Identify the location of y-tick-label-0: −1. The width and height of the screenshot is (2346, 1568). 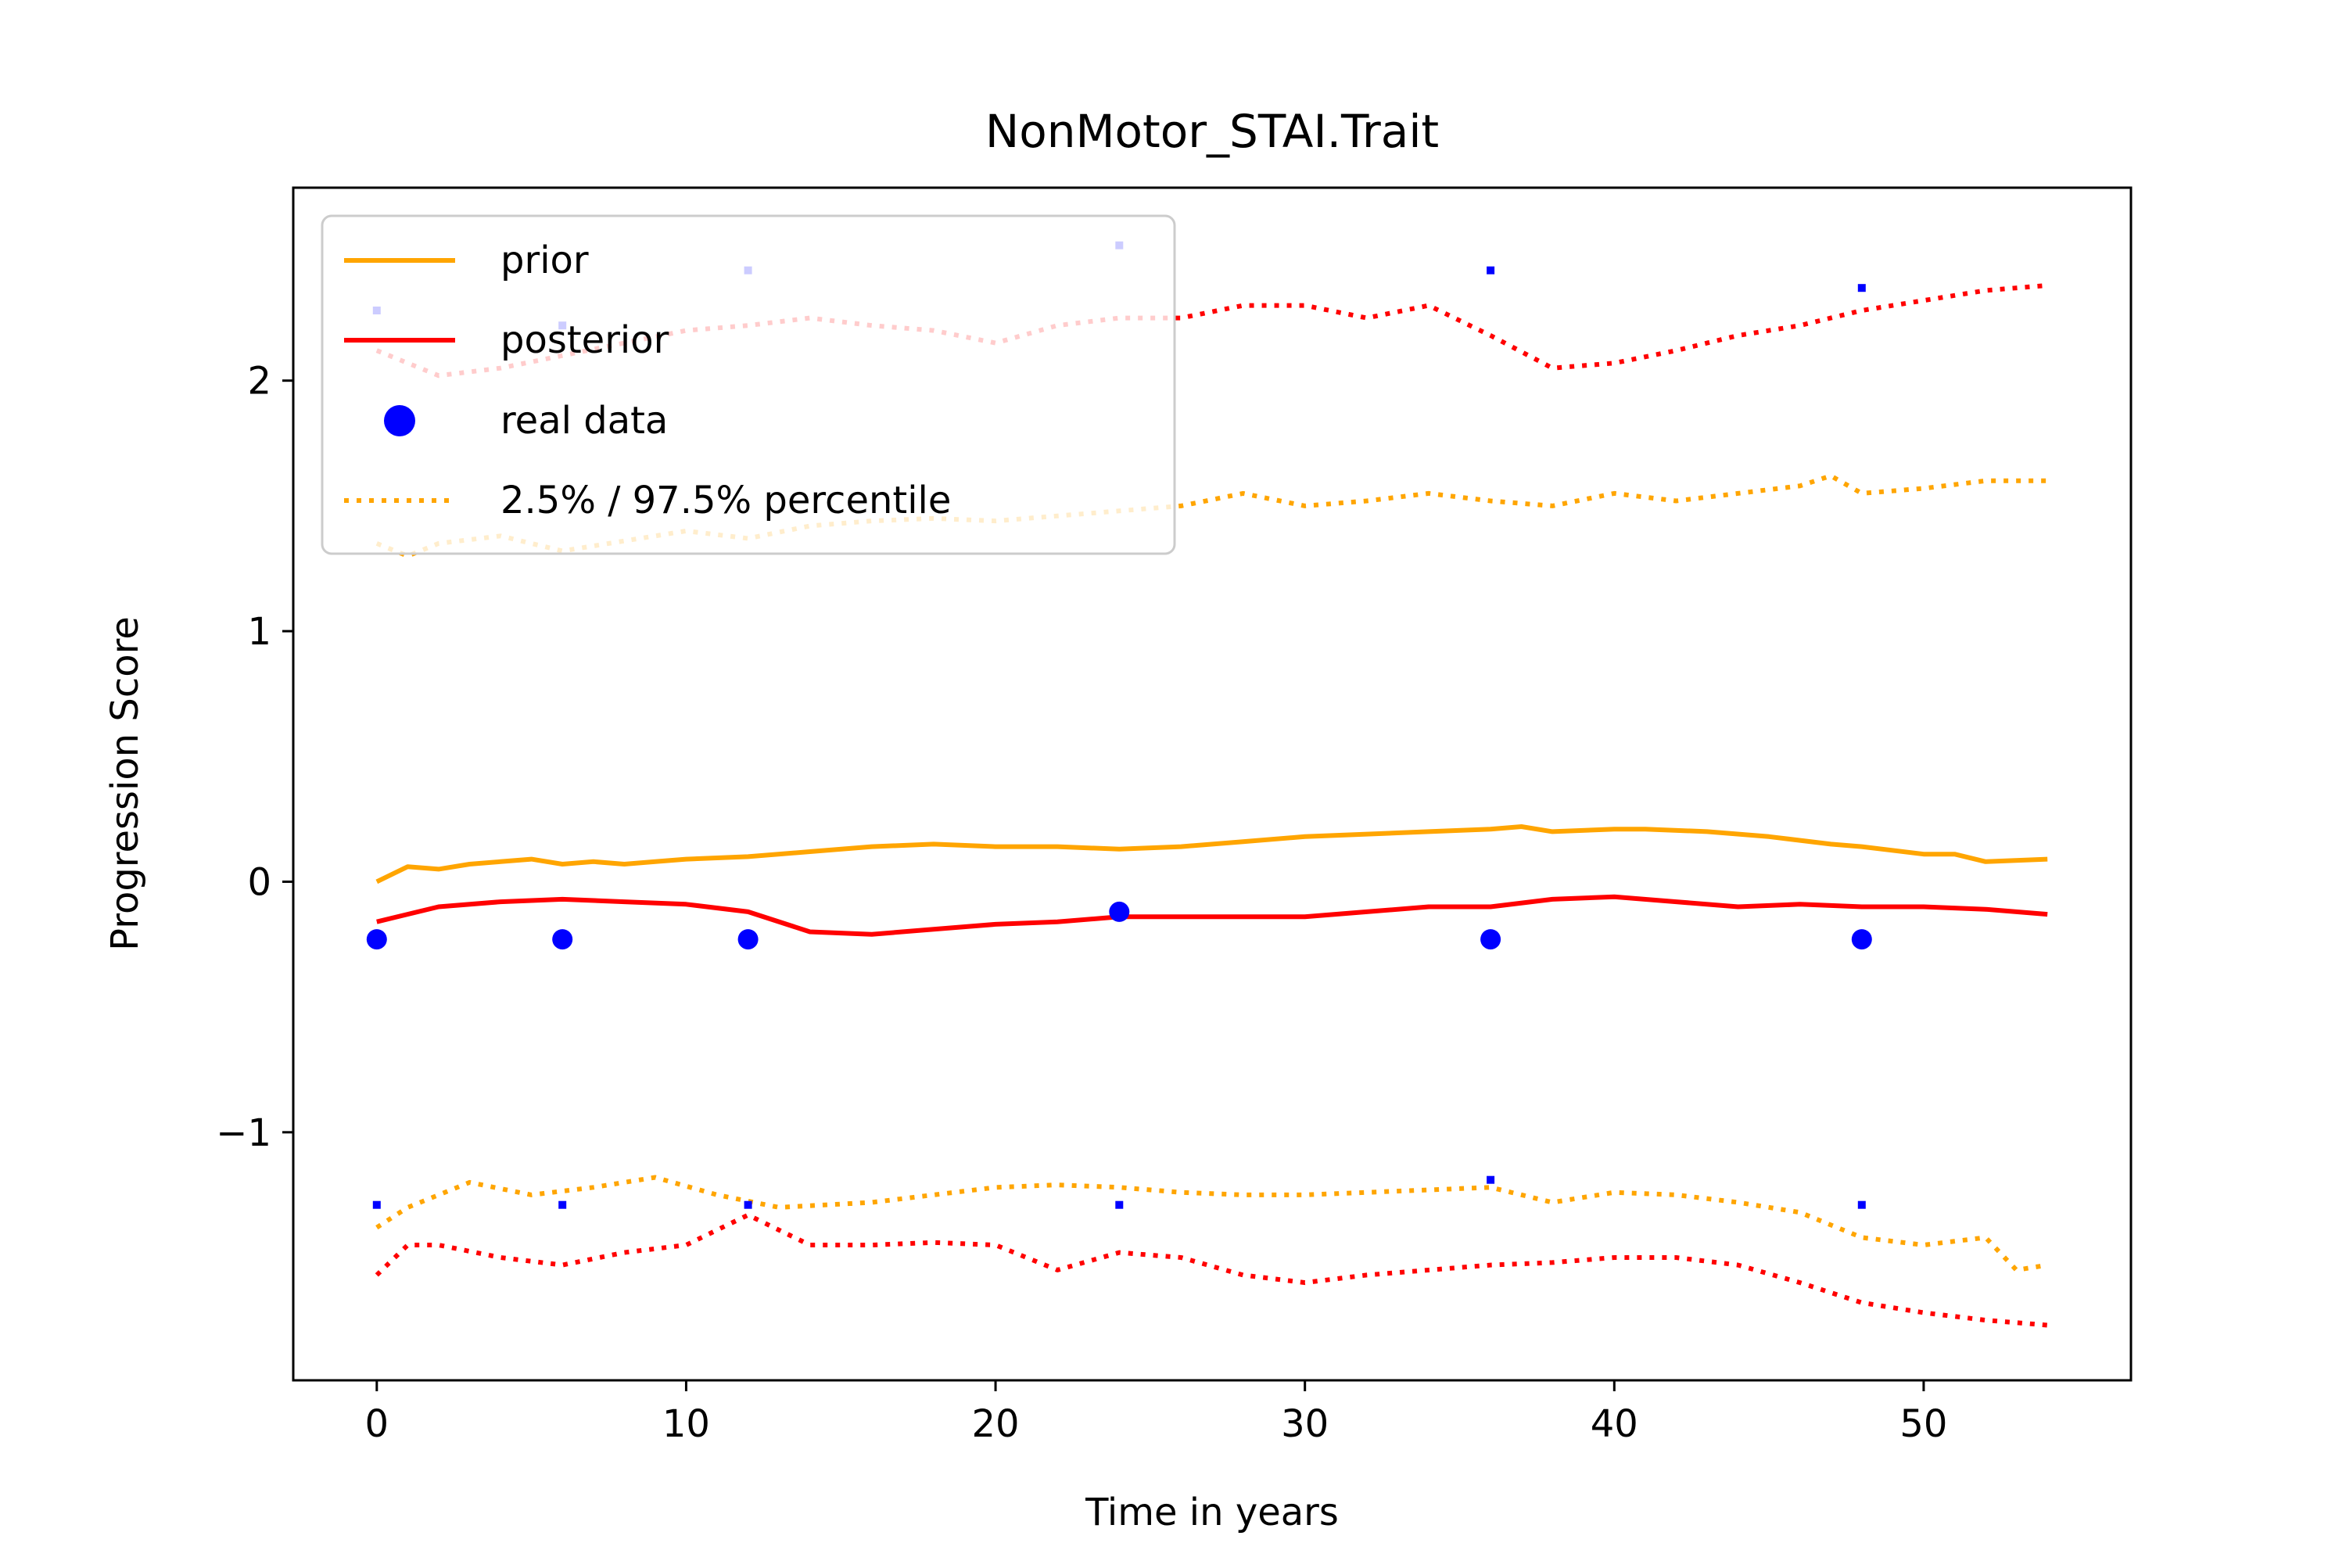
(244, 1133).